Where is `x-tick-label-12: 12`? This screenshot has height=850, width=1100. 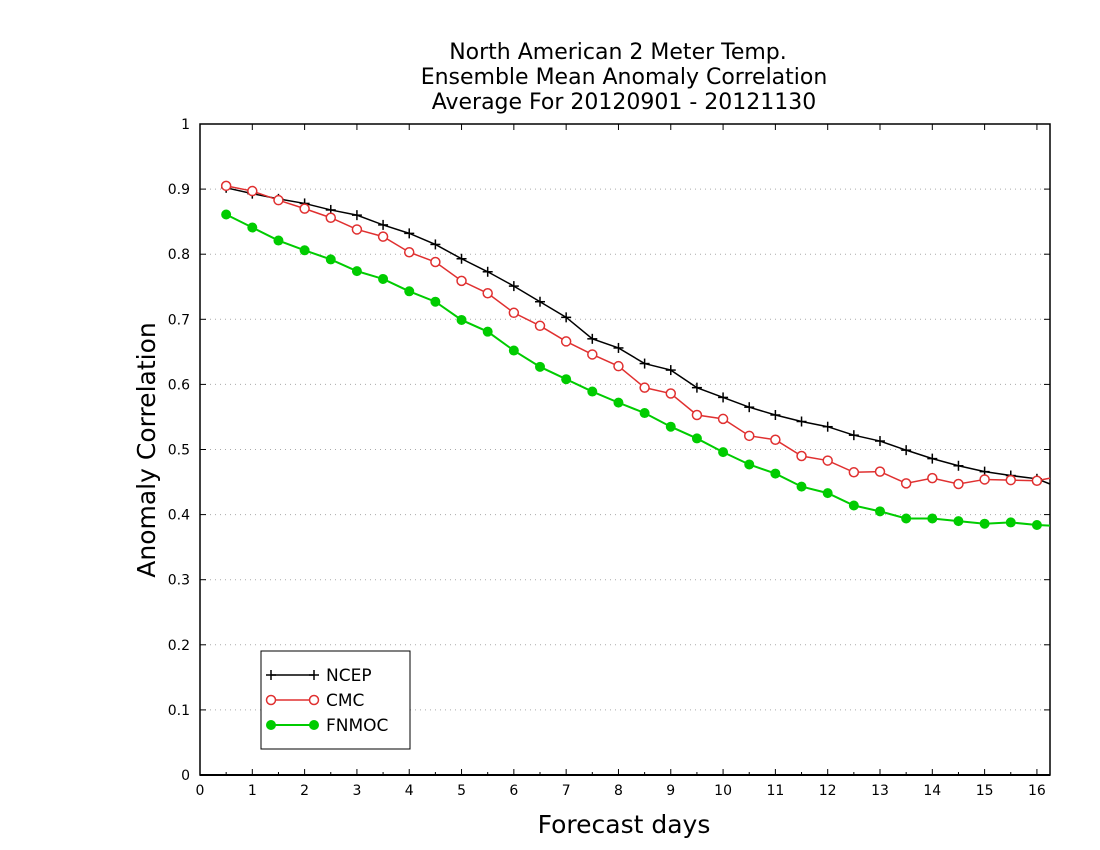
x-tick-label-12: 12 is located at coordinates (828, 791).